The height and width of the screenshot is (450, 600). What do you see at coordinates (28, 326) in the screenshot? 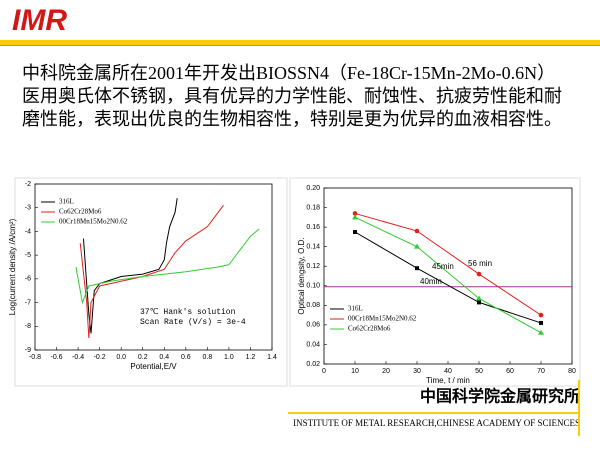
I see `y-tick-label: -8` at bounding box center [28, 326].